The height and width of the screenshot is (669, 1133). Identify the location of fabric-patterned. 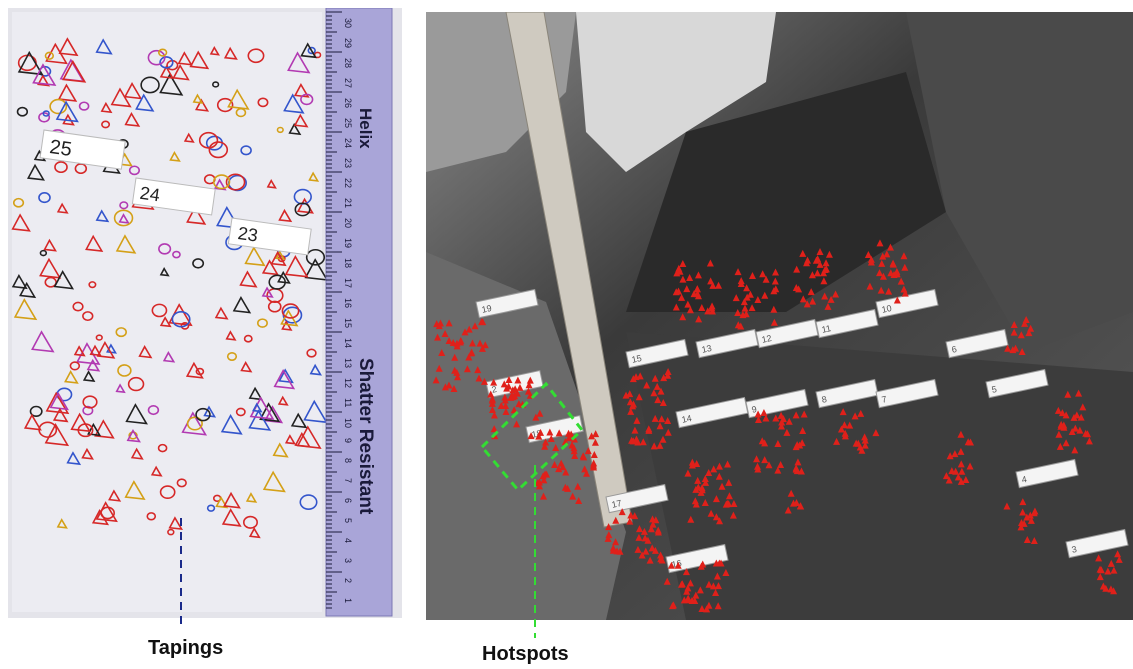
(786, 192).